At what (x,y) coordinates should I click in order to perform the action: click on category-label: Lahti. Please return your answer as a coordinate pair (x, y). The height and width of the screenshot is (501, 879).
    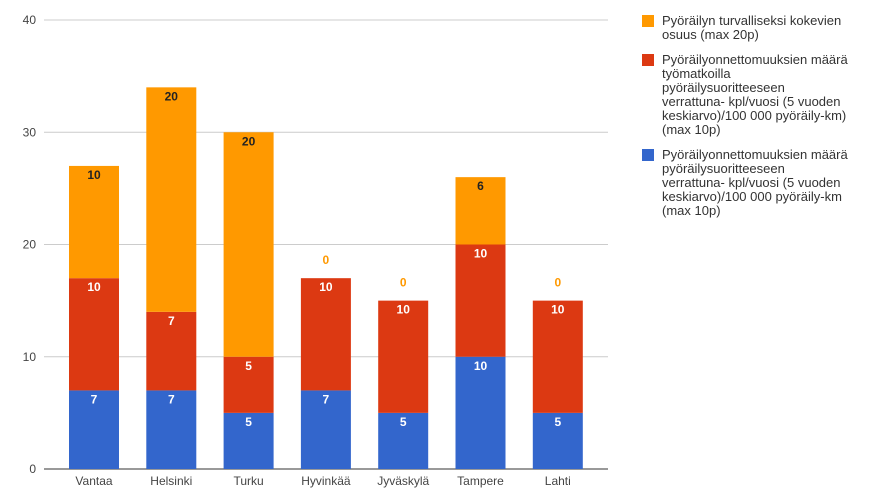
    Looking at the image, I should click on (558, 481).